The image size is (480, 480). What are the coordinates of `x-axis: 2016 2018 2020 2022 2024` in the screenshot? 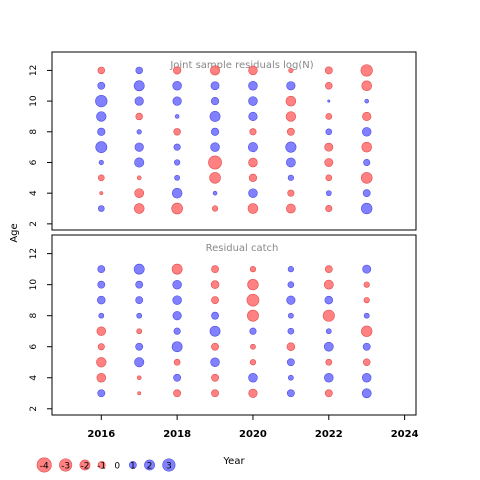 It's located at (253, 427).